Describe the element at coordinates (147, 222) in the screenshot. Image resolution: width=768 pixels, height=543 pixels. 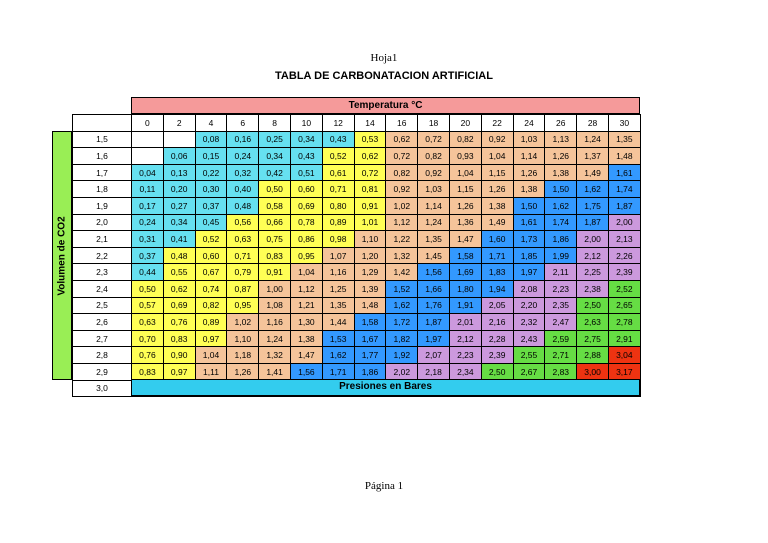
I see `pressure-cell: 0,24` at that location.